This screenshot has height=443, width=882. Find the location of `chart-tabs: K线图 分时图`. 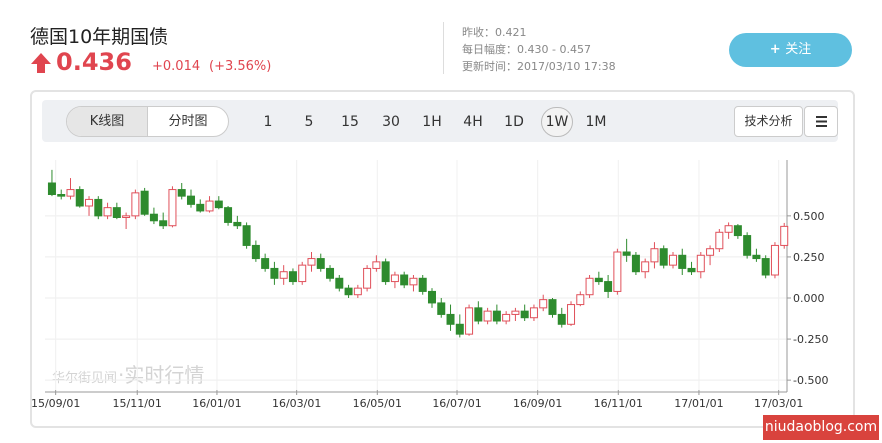

chart-tabs: K线图 分时图 is located at coordinates (147, 121).